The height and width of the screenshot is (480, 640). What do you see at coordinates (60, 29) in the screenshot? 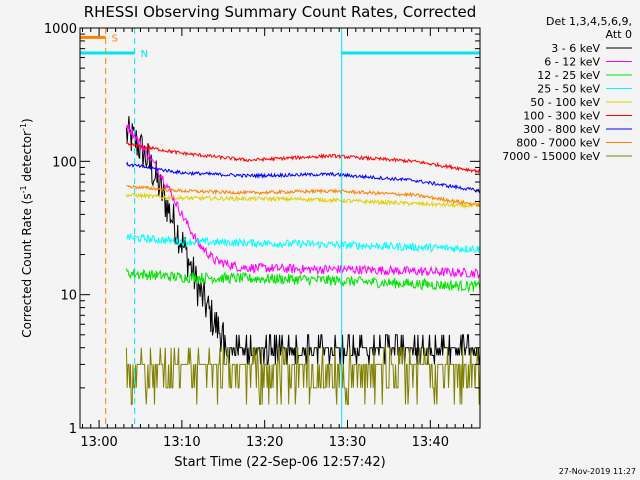
I see `y-tick-label: 1000` at bounding box center [60, 29].